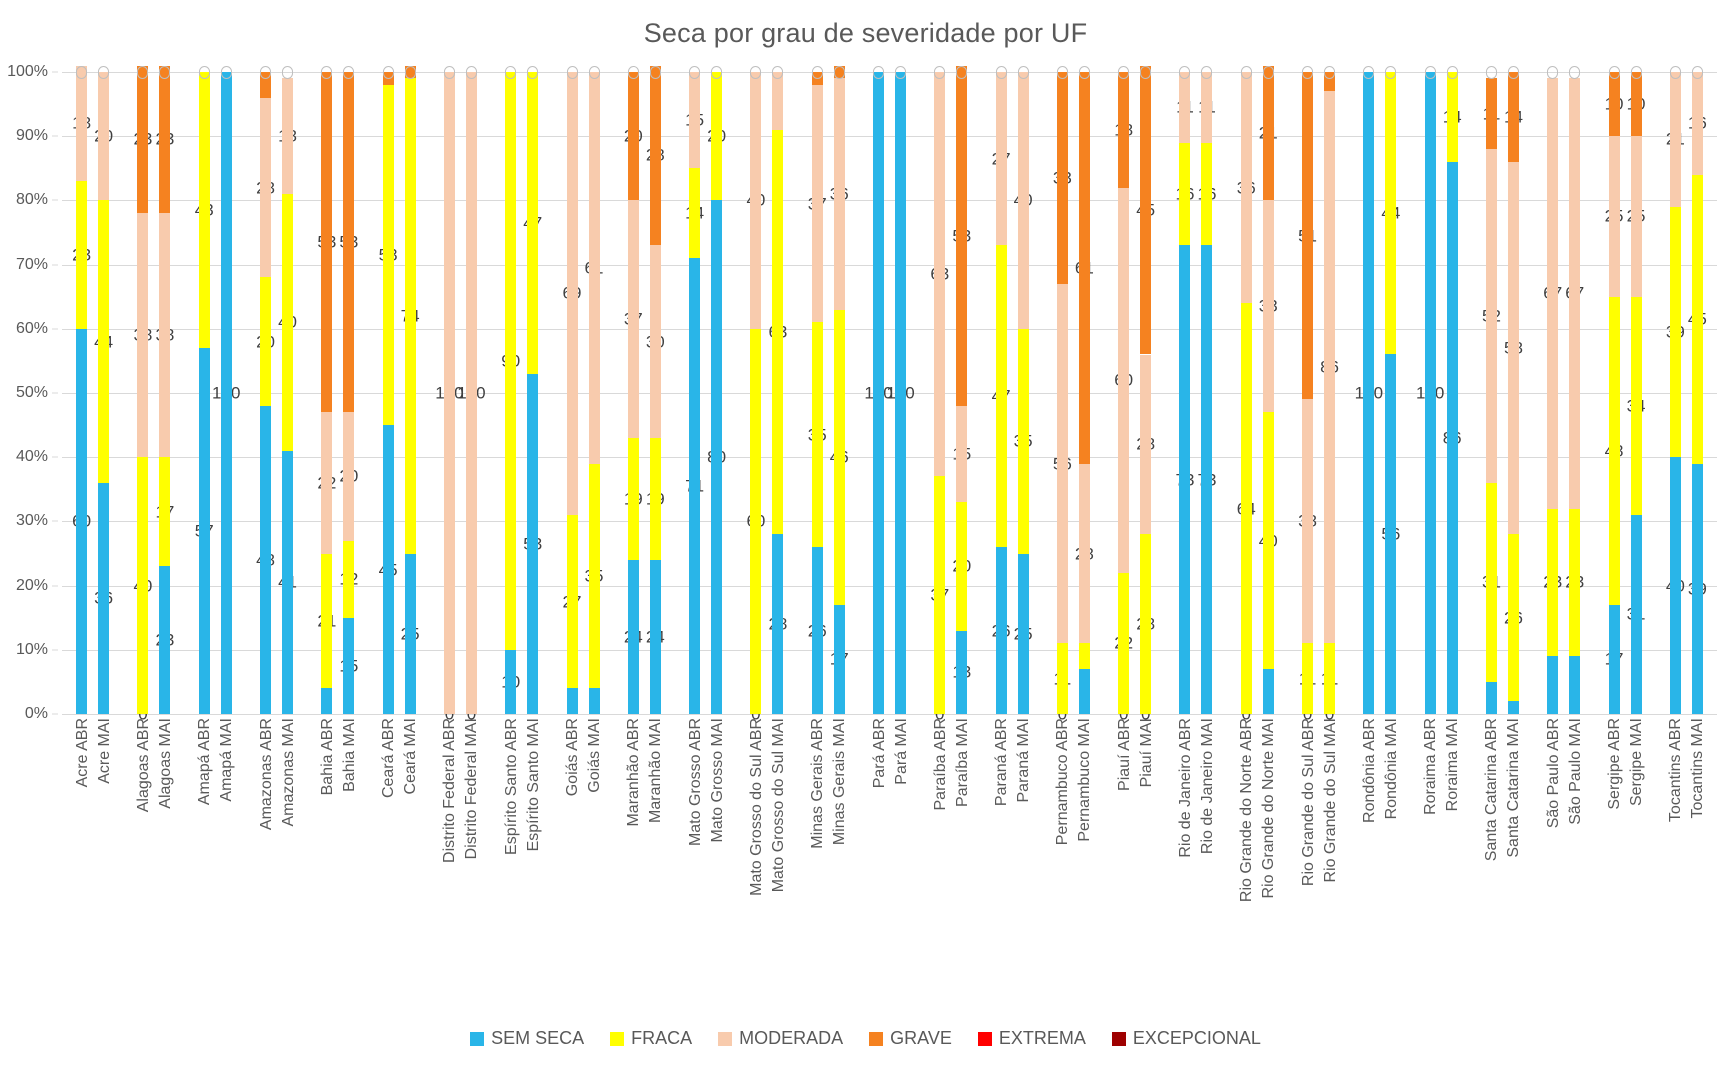 Image resolution: width=1731 pixels, height=1080 pixels. Describe the element at coordinates (1308, 802) in the screenshot. I see `x-axis-tick-label: Rio Grande do Sul ABR` at that location.